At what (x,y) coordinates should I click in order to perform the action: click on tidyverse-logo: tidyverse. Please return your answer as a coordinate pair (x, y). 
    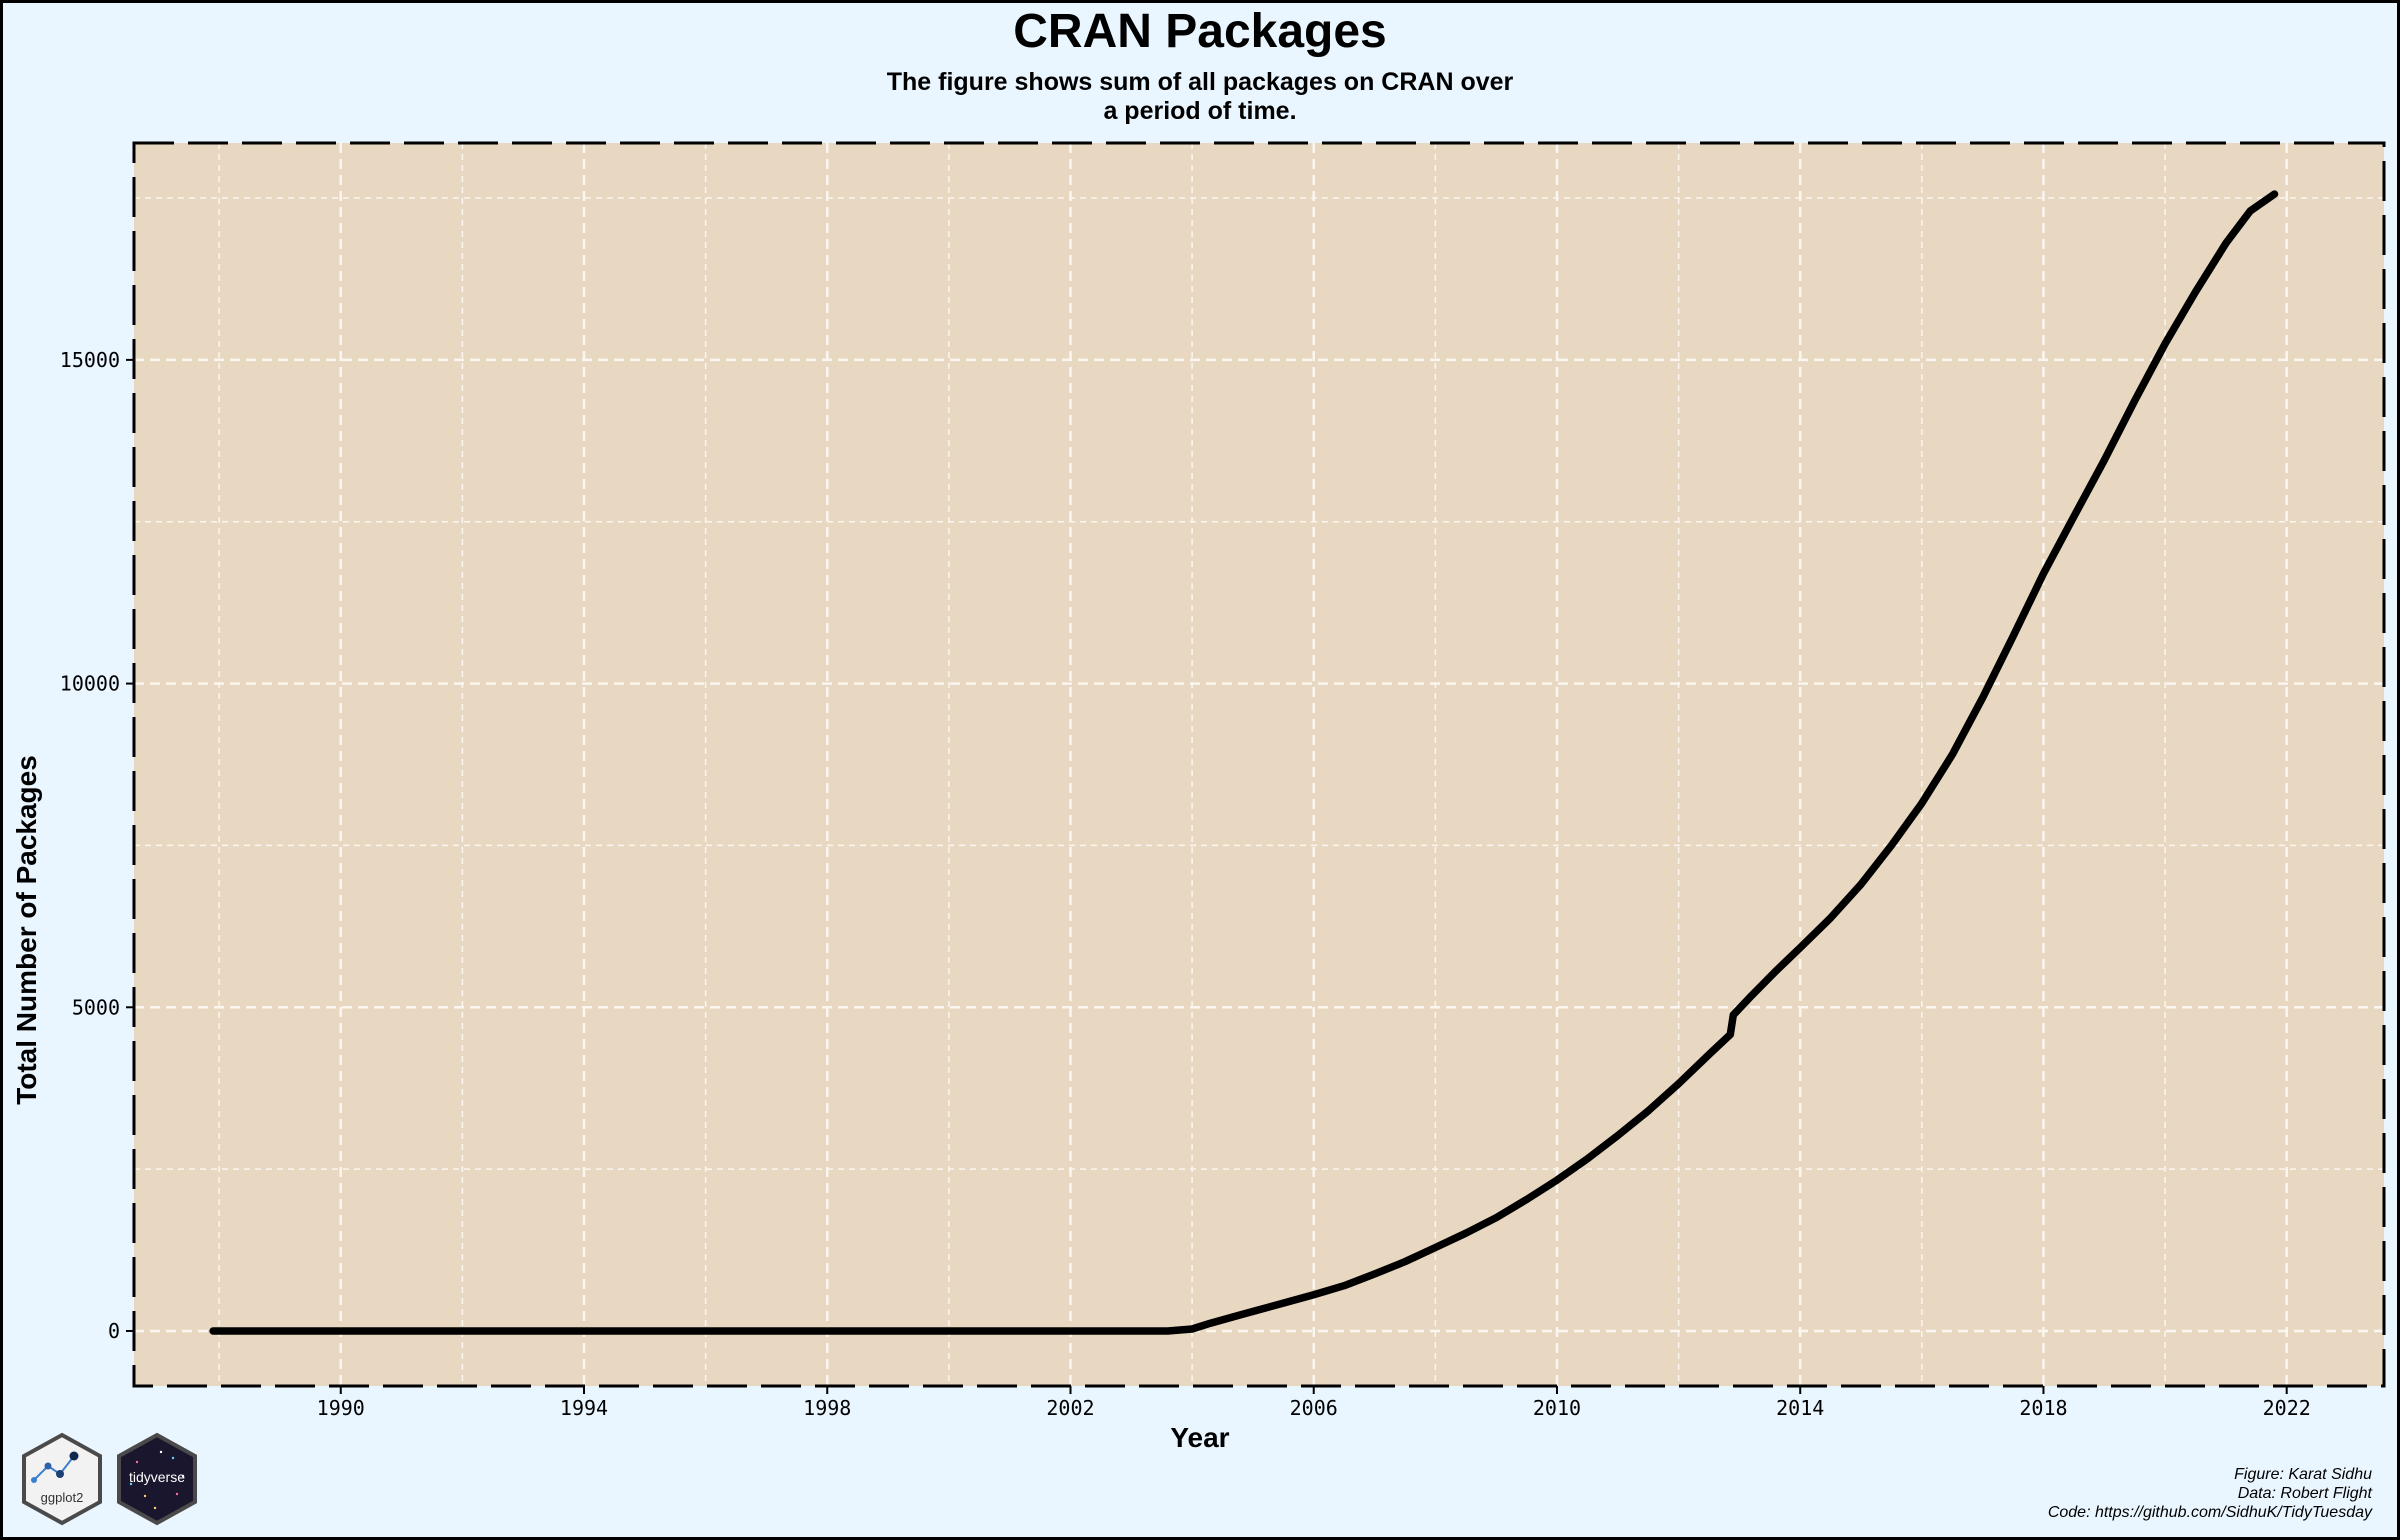
    Looking at the image, I should click on (157, 1479).